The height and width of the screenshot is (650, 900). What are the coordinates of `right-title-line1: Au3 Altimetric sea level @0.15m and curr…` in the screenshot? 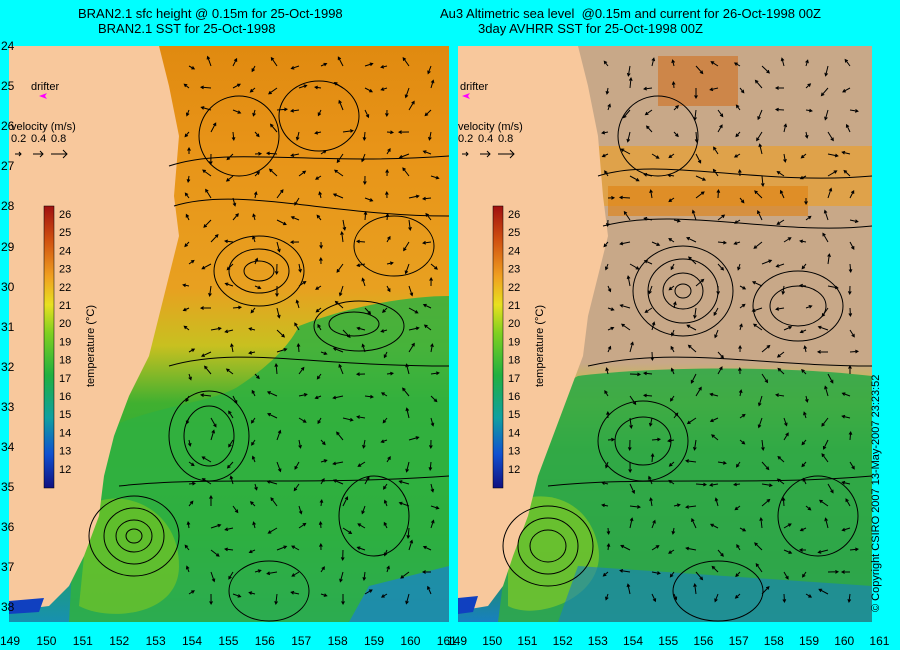 It's located at (630, 13).